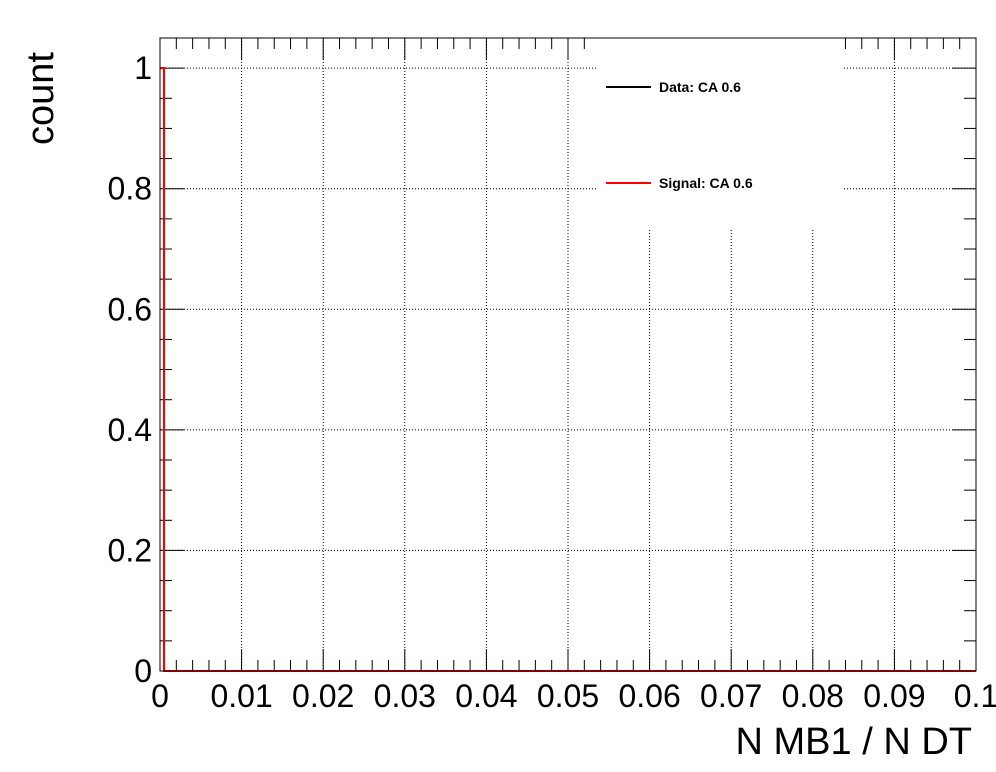  Describe the element at coordinates (323, 696) in the screenshot. I see `x-tick-label: 0.02` at that location.